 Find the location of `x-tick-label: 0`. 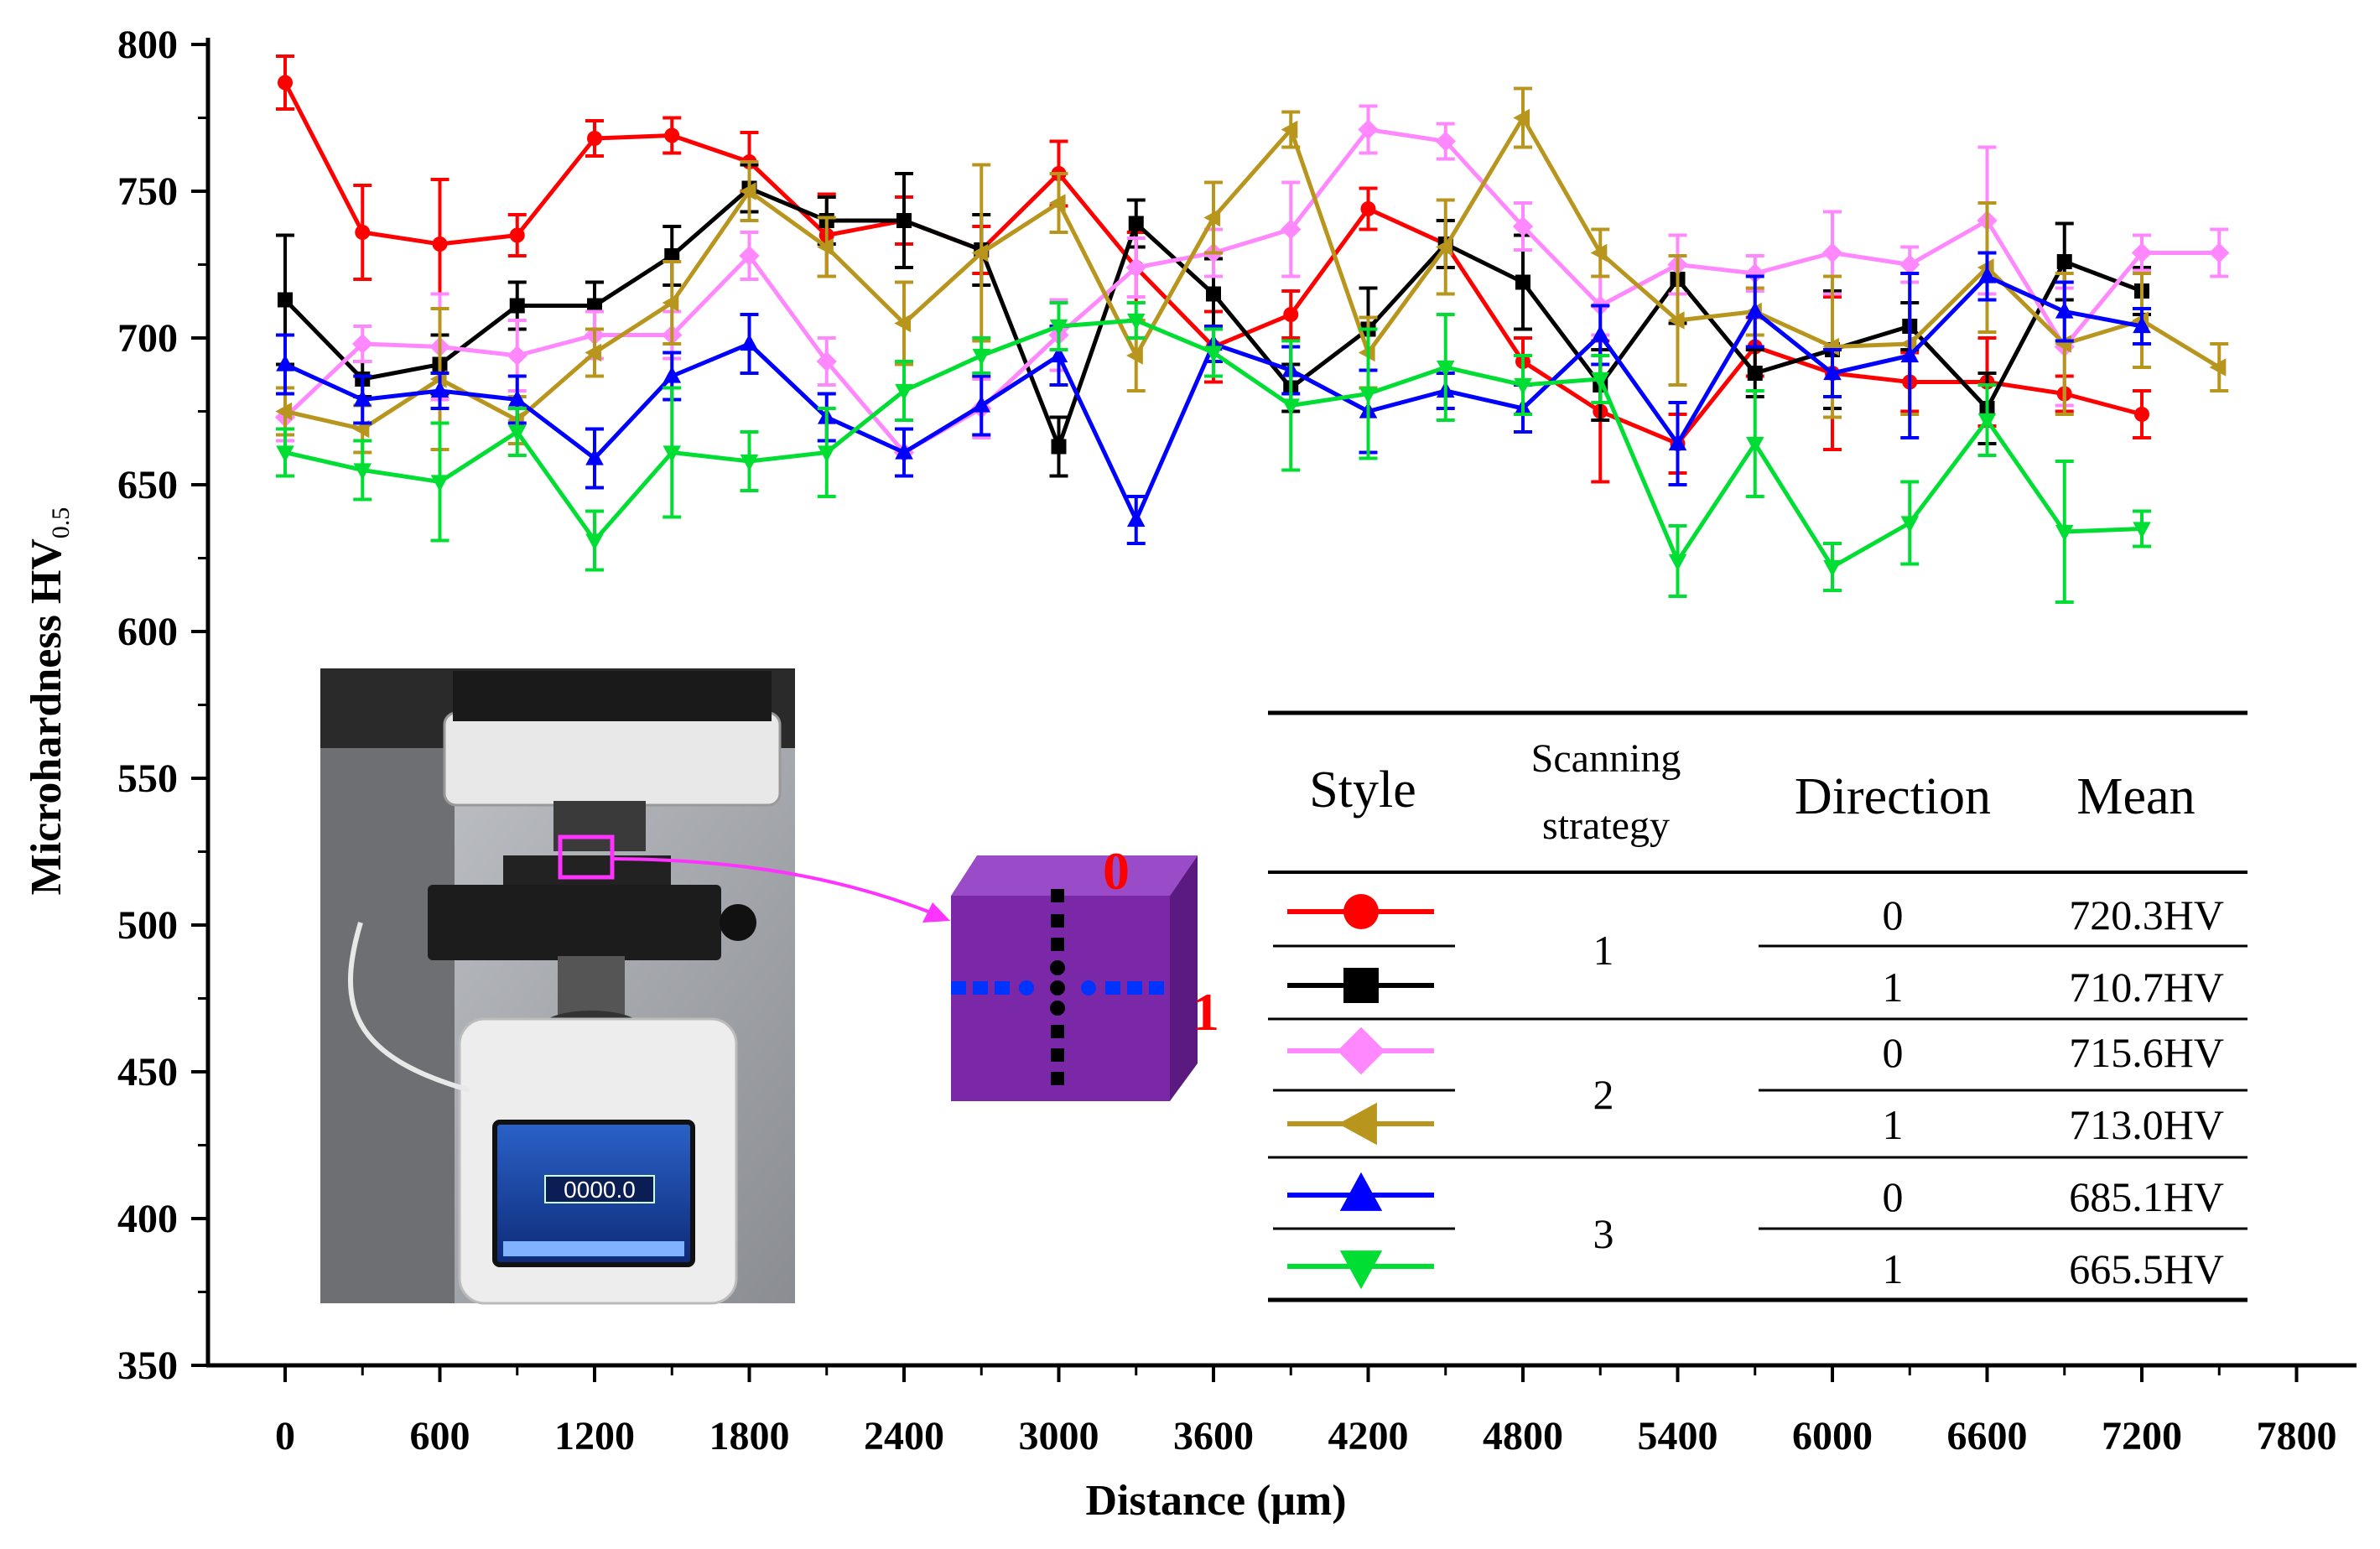

x-tick-label: 0 is located at coordinates (285, 1436).